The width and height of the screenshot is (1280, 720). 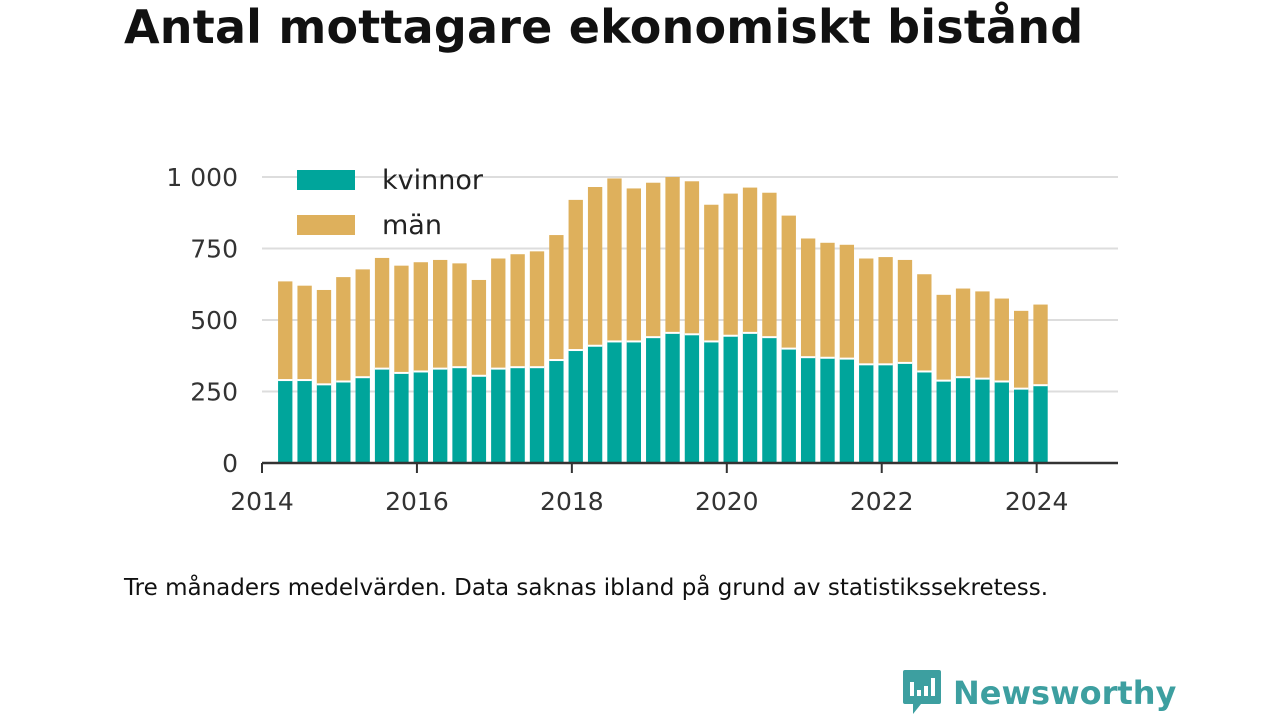 What do you see at coordinates (214, 249) in the screenshot?
I see `y-tick-label: 750` at bounding box center [214, 249].